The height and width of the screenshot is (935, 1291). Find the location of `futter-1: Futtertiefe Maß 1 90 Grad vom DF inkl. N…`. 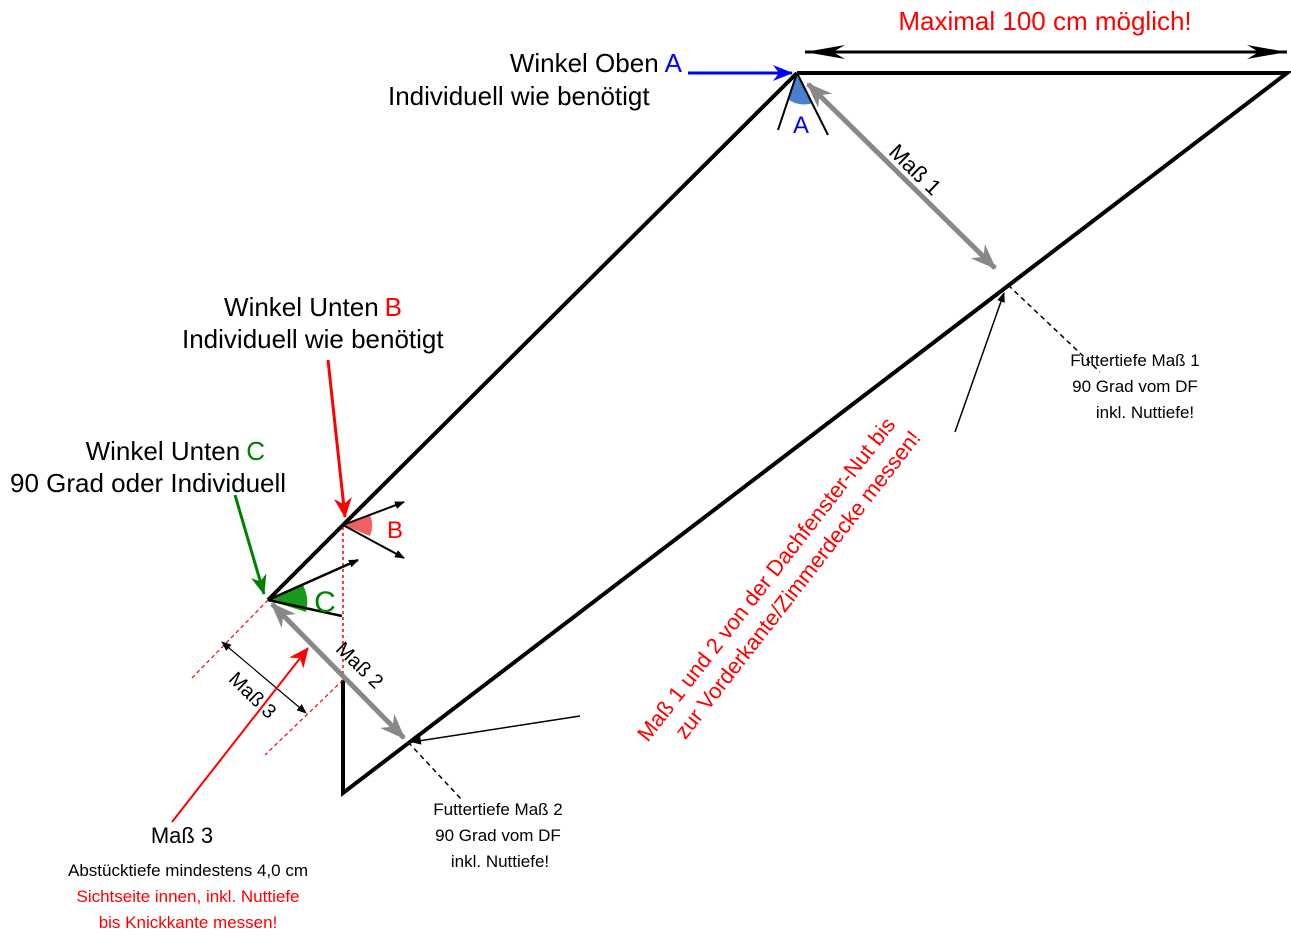

futter-1: Futtertiefe Maß 1 90 Grad vom DF inkl. N… is located at coordinates (1134, 386).